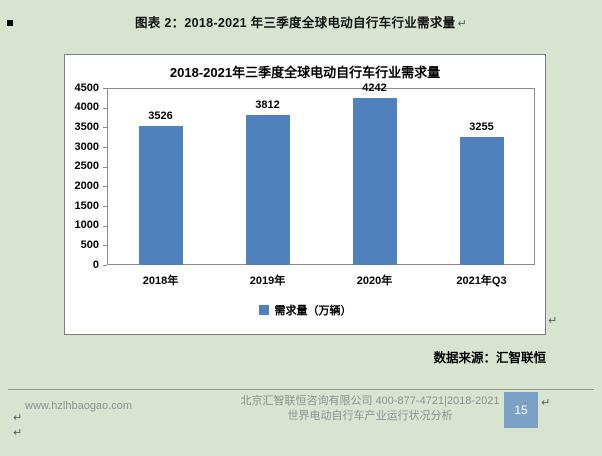  I want to click on figure-caption: 图表 2：2018-2021 年三季度全球电动自行车行业需求量 ↵, so click(301, 21).